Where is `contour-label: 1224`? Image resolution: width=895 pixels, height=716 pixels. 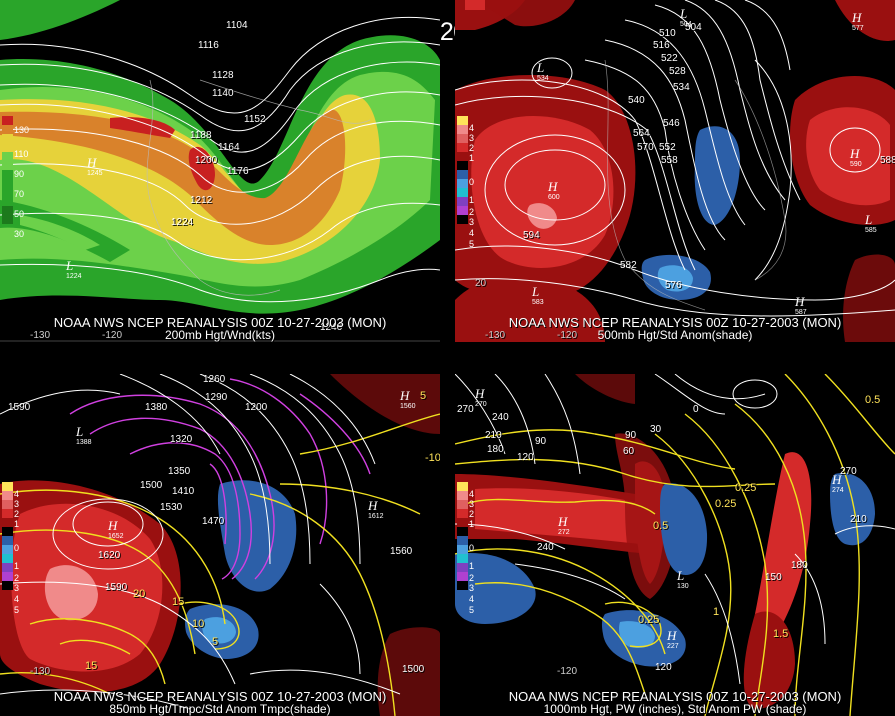 contour-label: 1224 is located at coordinates (182, 222).